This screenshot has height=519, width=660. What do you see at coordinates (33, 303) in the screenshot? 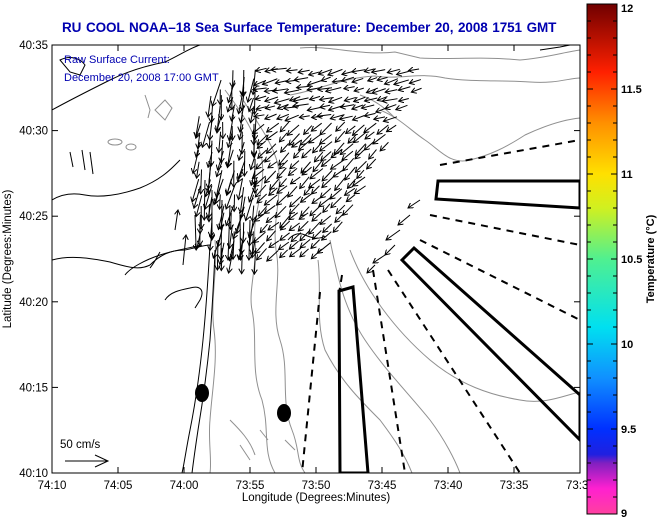
I see `y-tick-label: 40:20` at bounding box center [33, 303].